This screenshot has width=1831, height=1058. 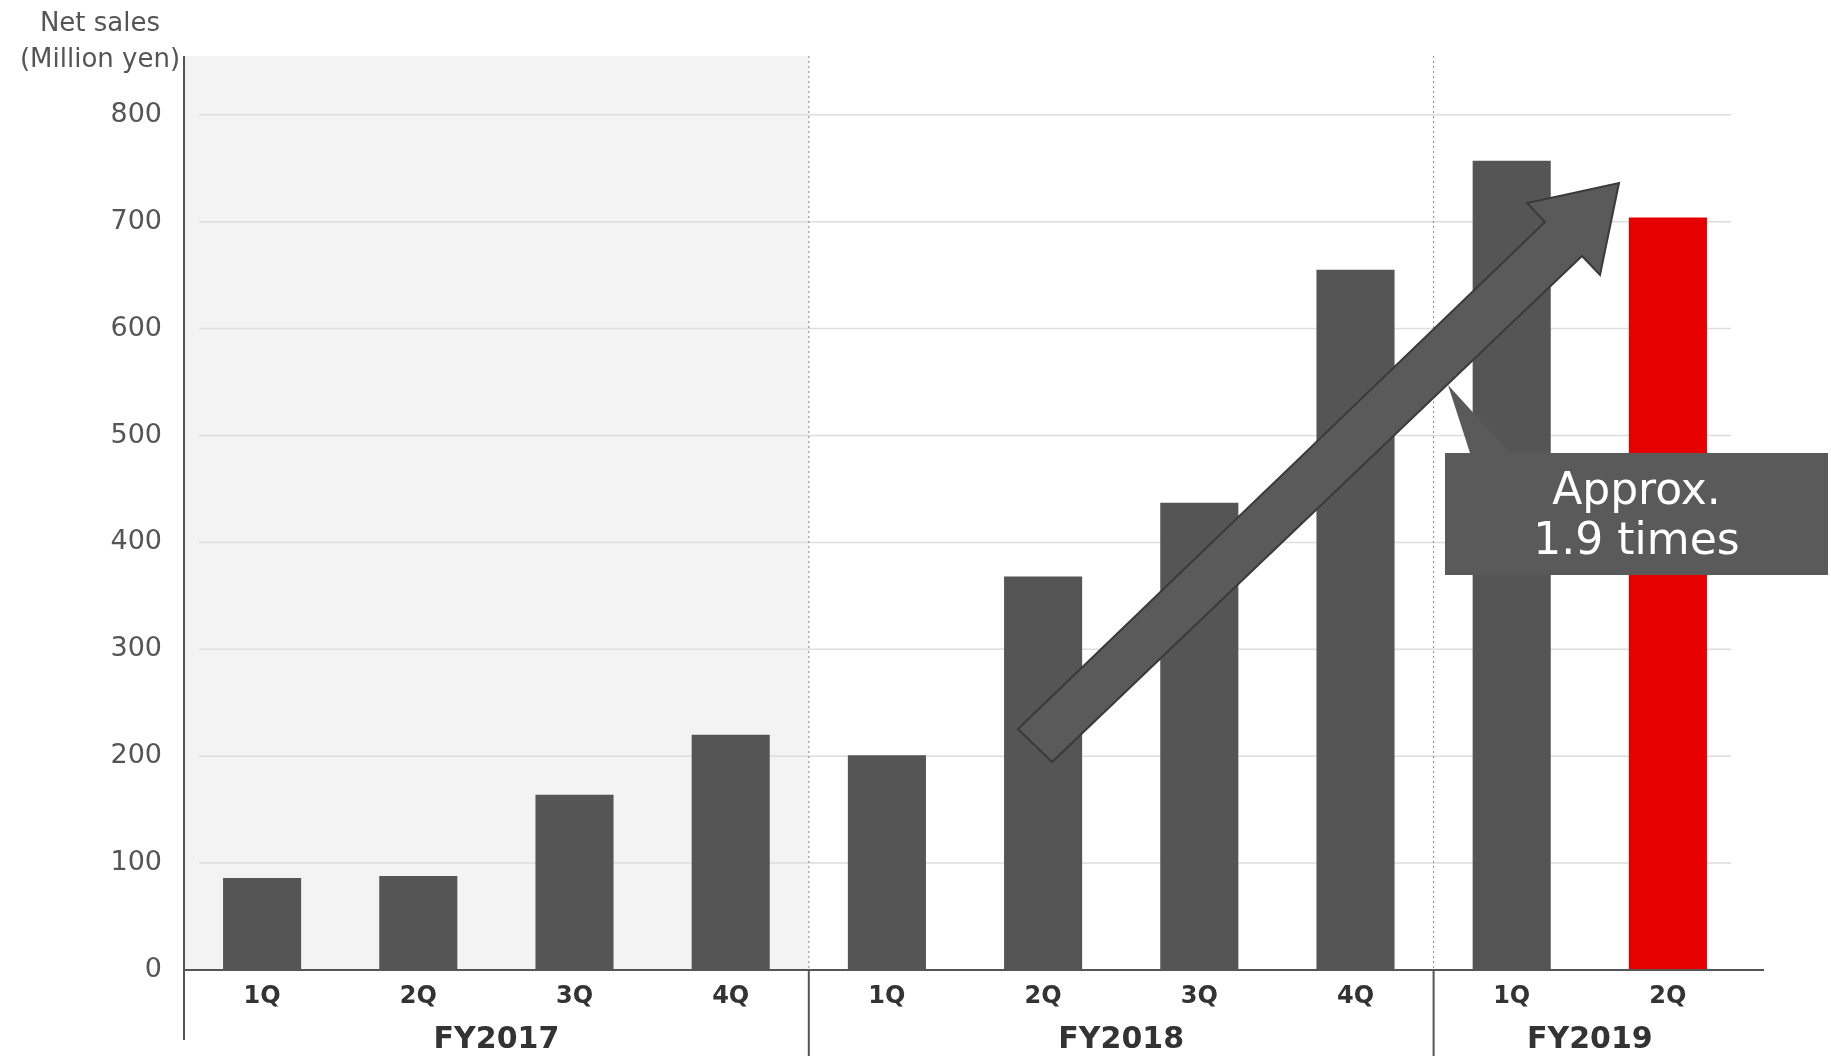 What do you see at coordinates (136, 326) in the screenshot?
I see `y-tick-label: 600` at bounding box center [136, 326].